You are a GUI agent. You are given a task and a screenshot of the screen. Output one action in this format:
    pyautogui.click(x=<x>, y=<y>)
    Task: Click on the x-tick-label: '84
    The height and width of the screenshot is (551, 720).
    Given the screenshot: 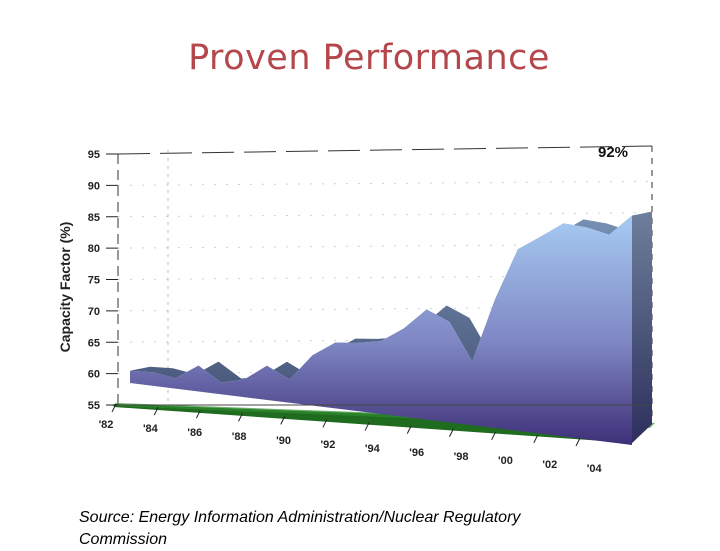 What is the action you would take?
    pyautogui.click(x=151, y=429)
    